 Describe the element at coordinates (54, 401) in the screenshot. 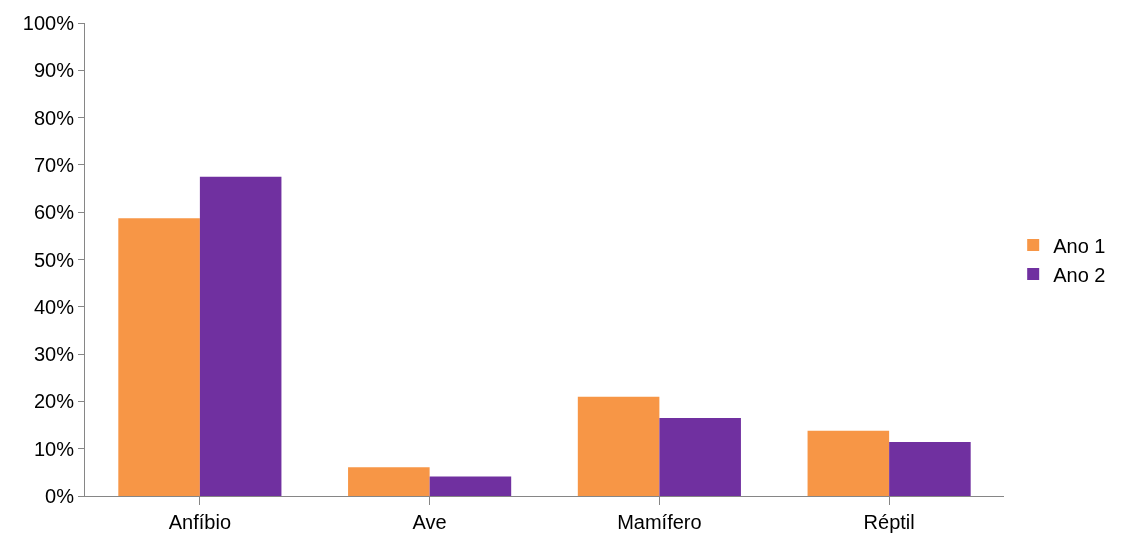

I see `y-tick-label: 20%` at that location.